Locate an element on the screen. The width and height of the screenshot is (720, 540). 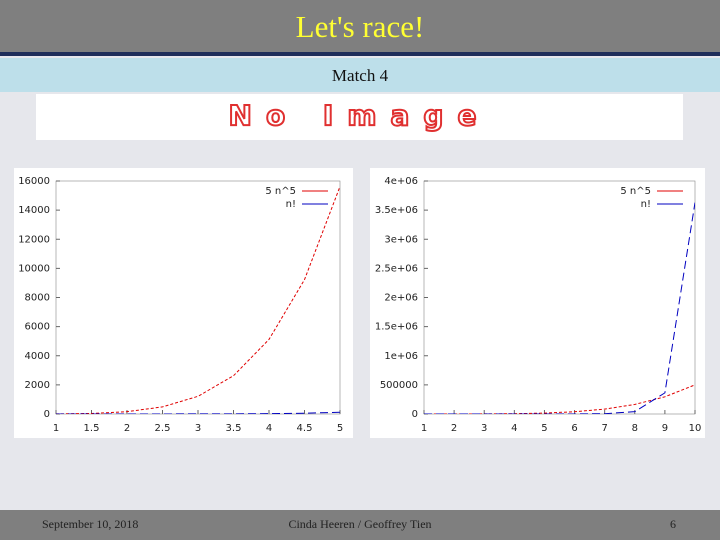
x-tick-label: 4.5 is located at coordinates (305, 428).